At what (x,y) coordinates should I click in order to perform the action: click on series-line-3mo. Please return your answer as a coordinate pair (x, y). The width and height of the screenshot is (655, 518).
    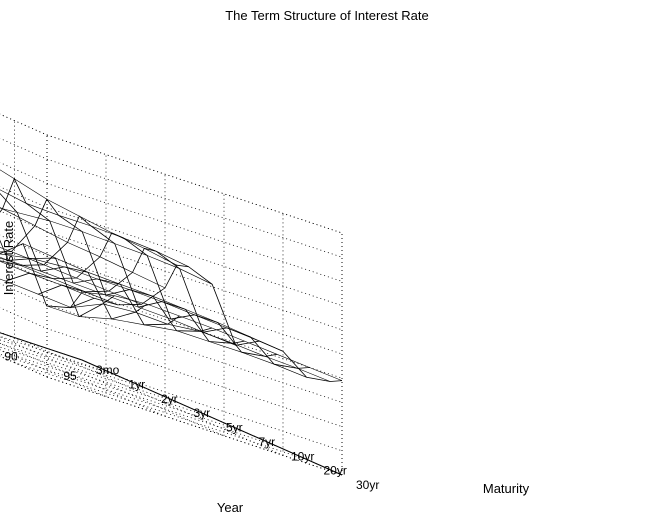
    Looking at the image, I should click on (41, 276).